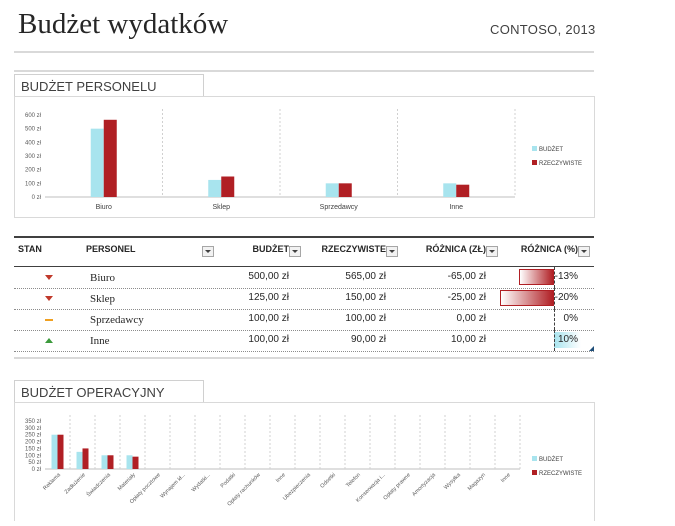 The height and width of the screenshot is (526, 675). What do you see at coordinates (30, 249) in the screenshot?
I see `column-header: STAN` at bounding box center [30, 249].